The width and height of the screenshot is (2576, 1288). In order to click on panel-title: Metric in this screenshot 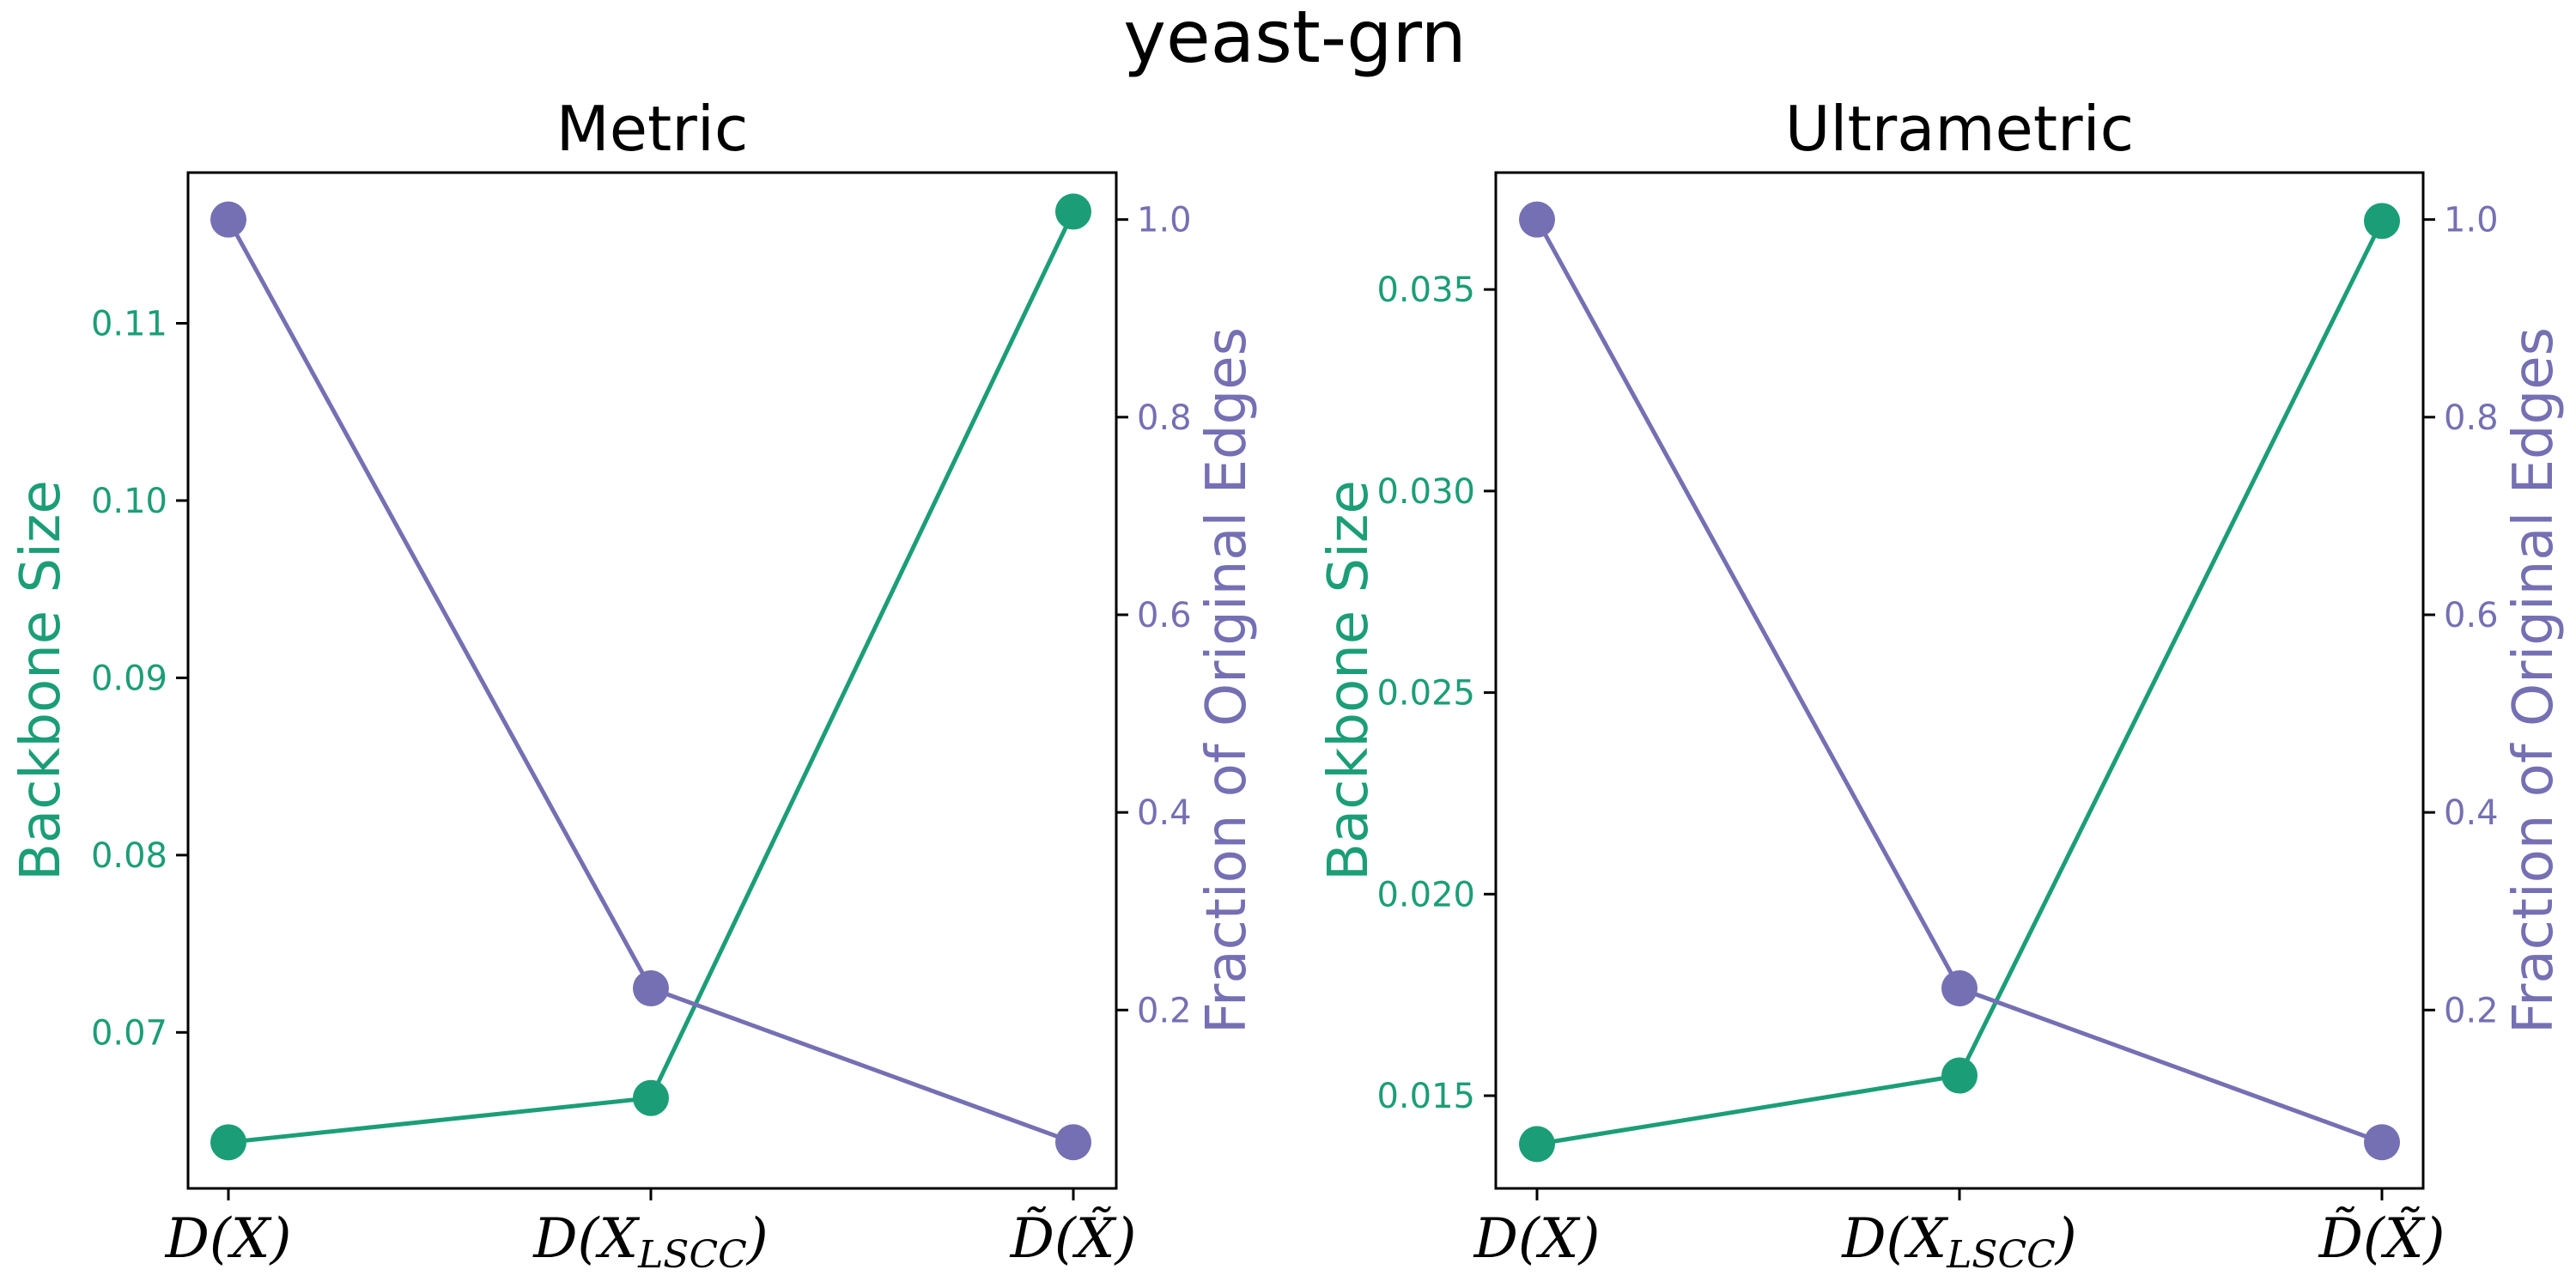, I will do `click(652, 129)`.